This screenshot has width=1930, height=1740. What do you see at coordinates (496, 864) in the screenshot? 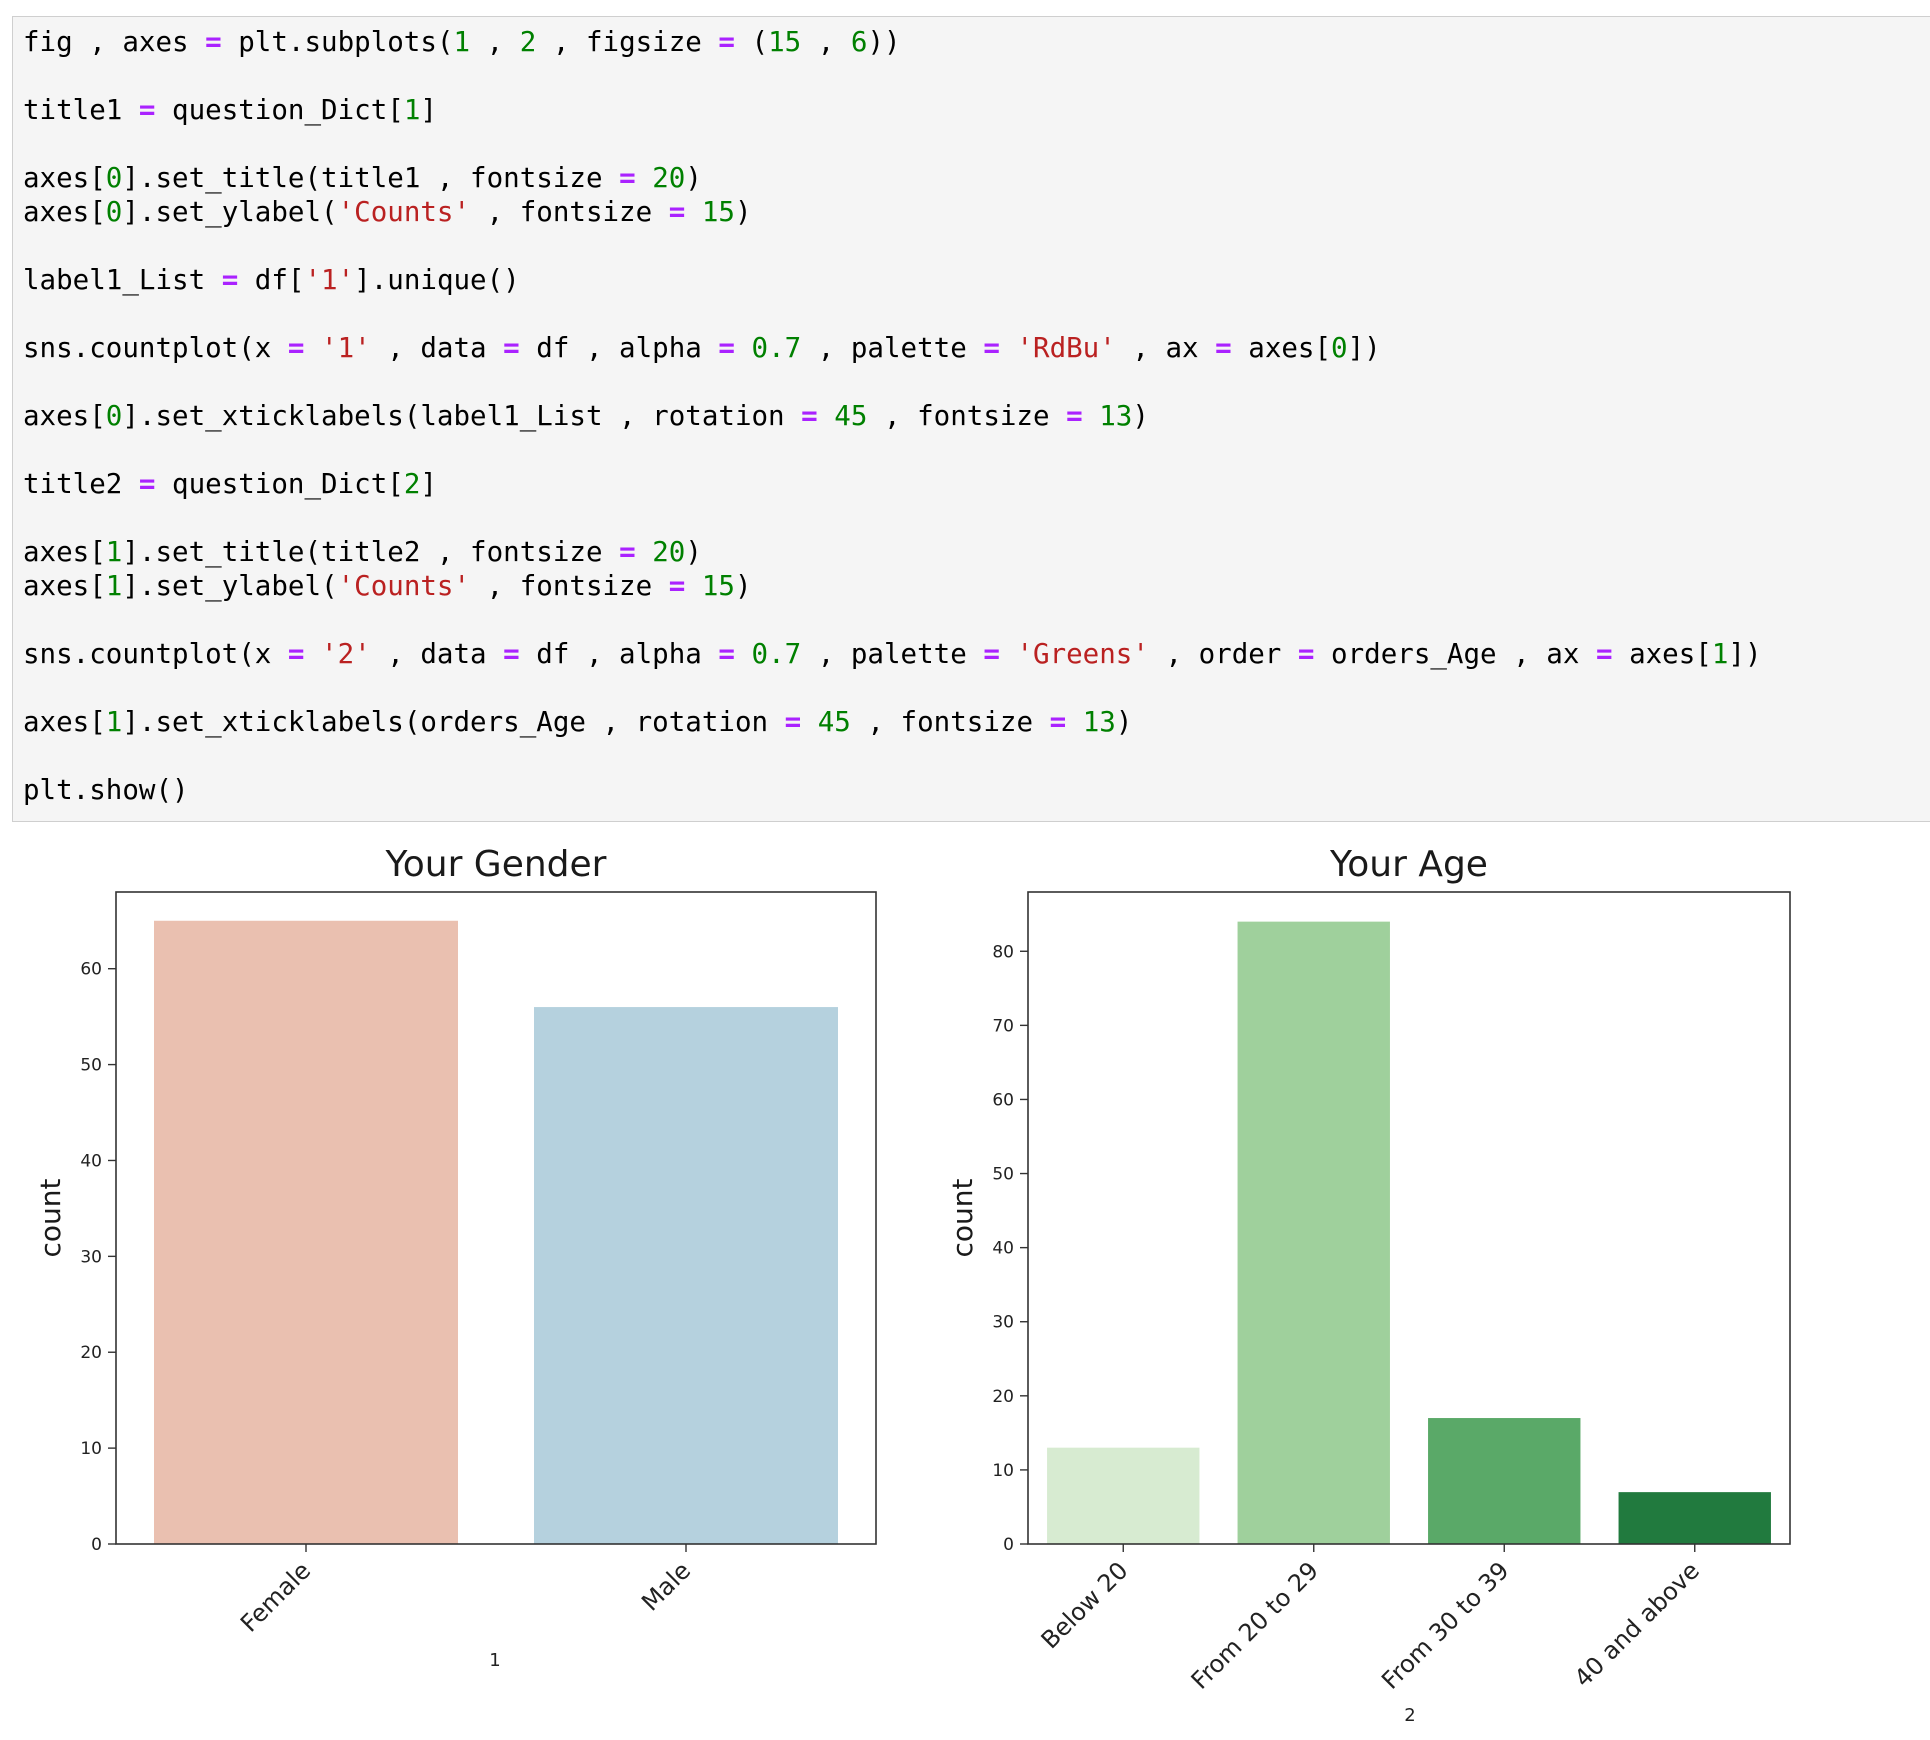
I see `chart-title: Your Gender` at bounding box center [496, 864].